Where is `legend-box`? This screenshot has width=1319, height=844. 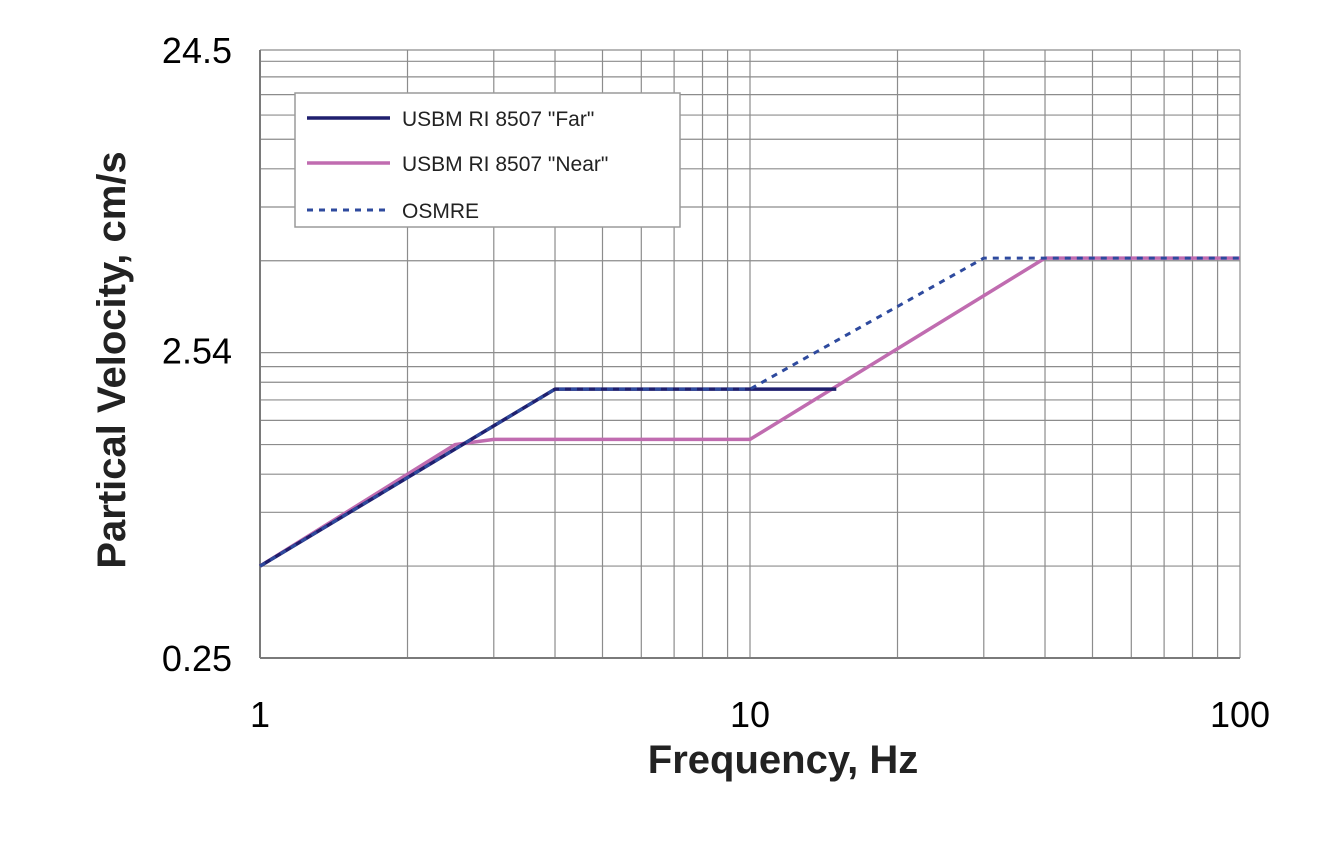 legend-box is located at coordinates (487, 160).